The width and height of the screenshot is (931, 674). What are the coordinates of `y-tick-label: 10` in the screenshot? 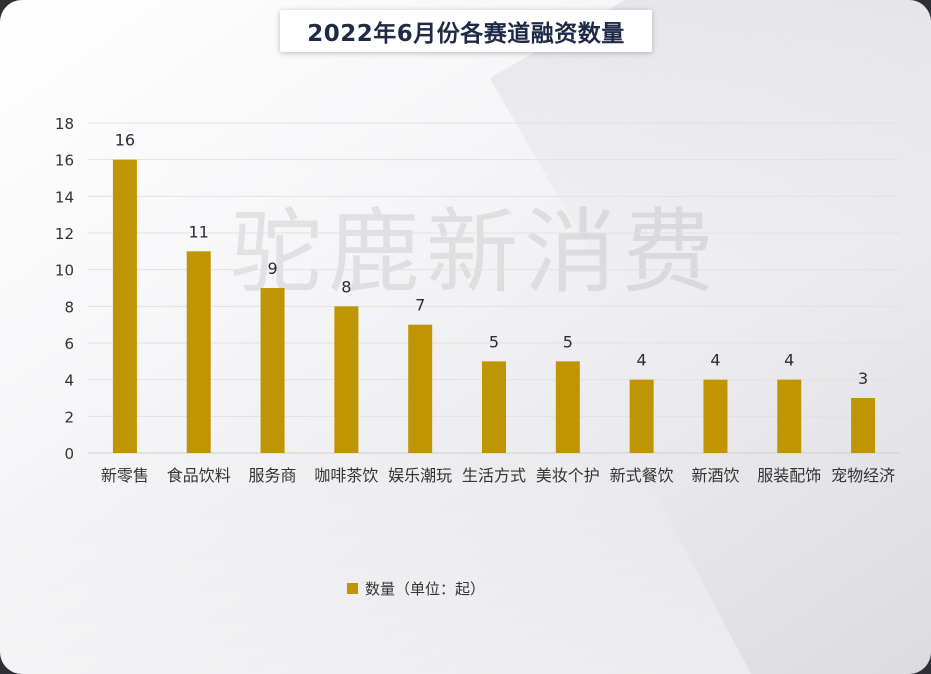 It's located at (64, 271).